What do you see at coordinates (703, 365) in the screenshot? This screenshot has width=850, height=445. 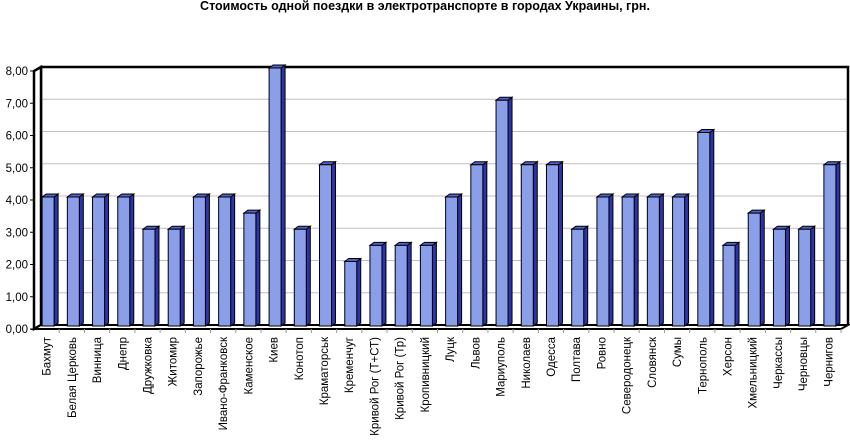 I see `x-tick-label: Тернополь` at bounding box center [703, 365].